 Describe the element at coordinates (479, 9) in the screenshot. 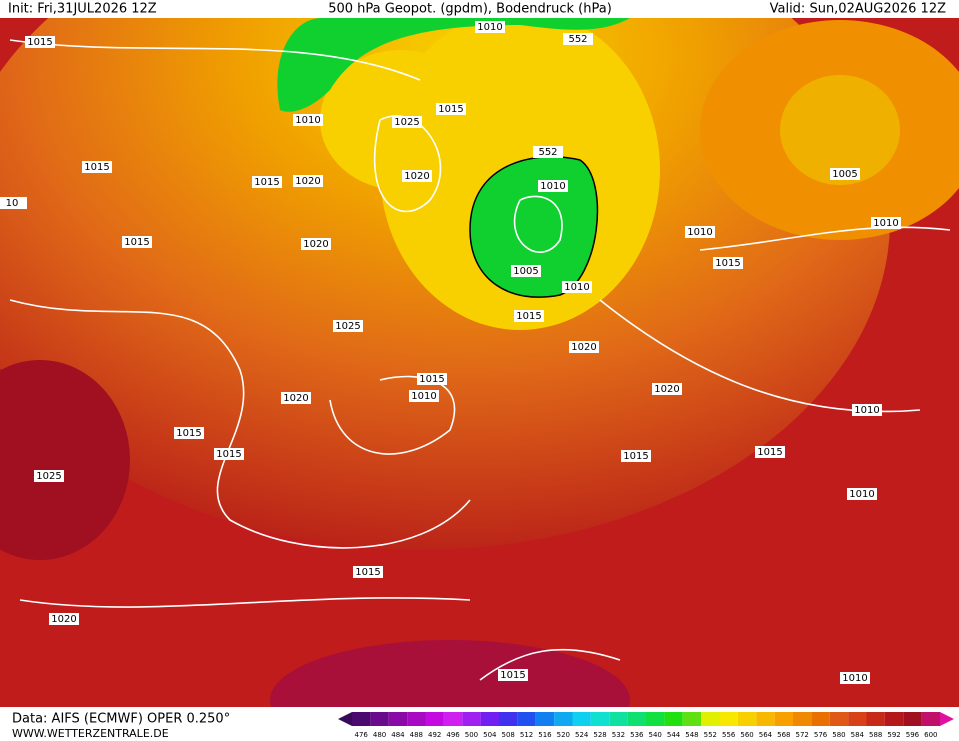

I see `header-bar` at that location.